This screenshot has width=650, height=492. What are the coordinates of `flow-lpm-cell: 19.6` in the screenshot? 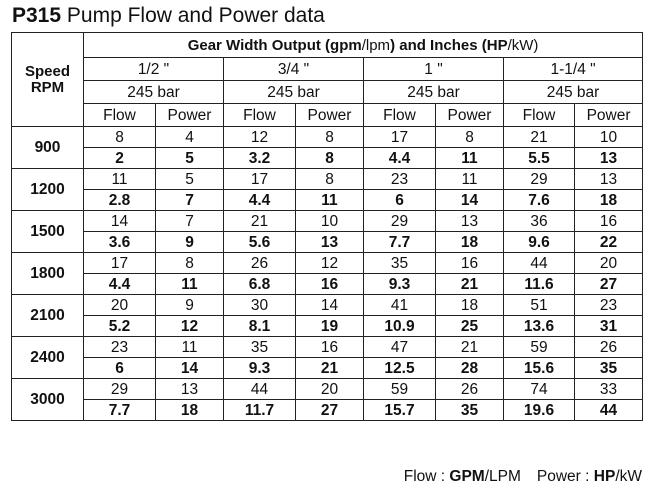 It's located at (539, 410).